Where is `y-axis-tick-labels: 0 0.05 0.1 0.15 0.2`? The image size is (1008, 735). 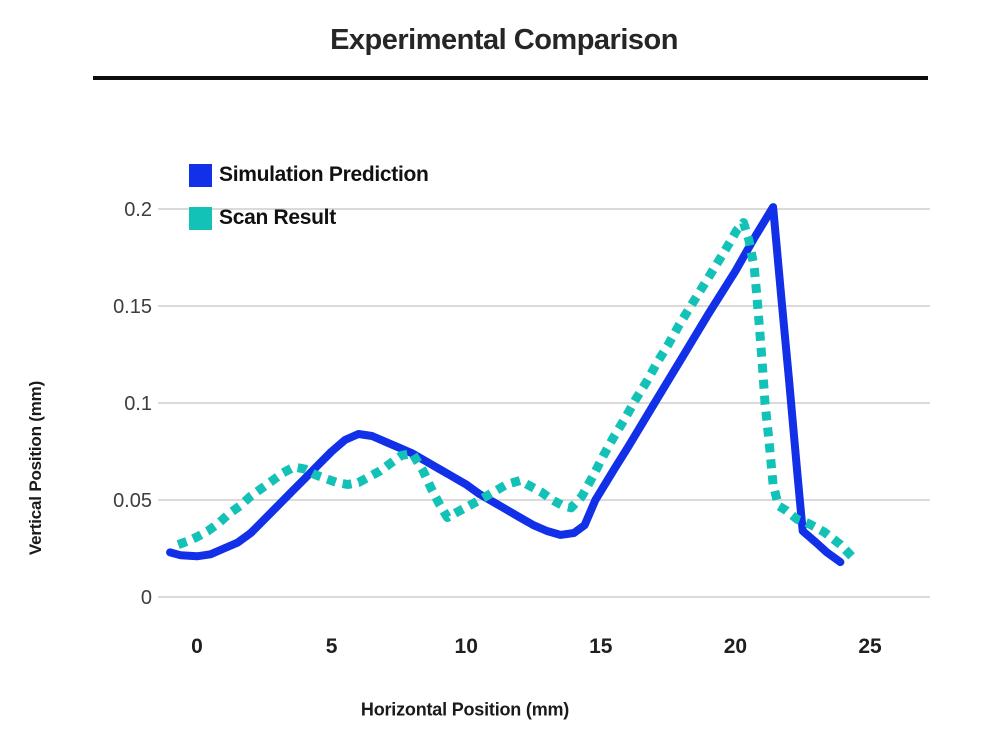
y-axis-tick-labels: 0 0.05 0.1 0.15 0.2 is located at coordinates (132, 404).